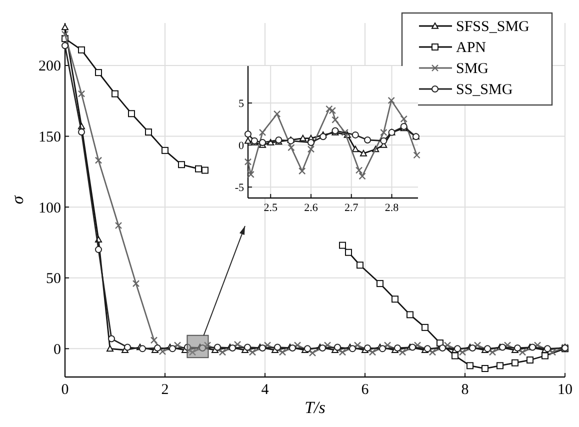 The image size is (579, 427). Describe the element at coordinates (472, 69) in the screenshot. I see `legend-label: SMG` at that location.